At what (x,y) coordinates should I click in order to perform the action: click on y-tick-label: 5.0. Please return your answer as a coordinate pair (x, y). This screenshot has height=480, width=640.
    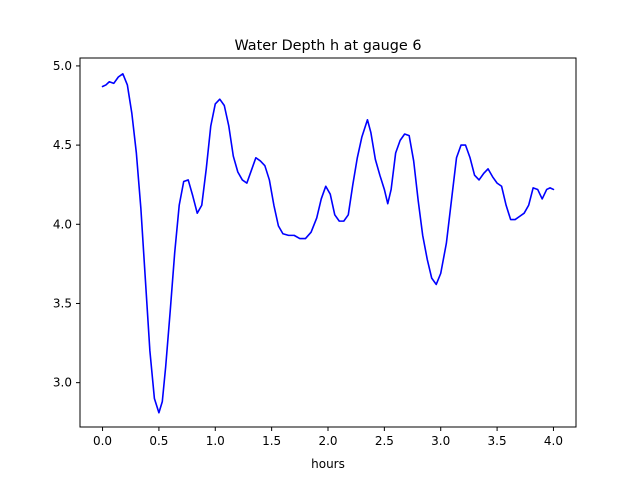
    Looking at the image, I should click on (62, 66).